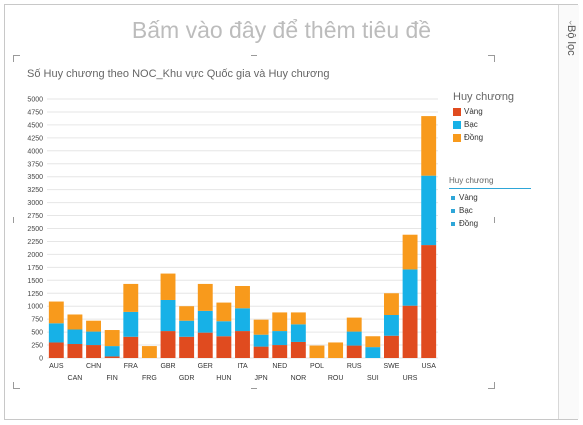 Image resolution: width=583 pixels, height=425 pixels. Describe the element at coordinates (474, 137) in the screenshot. I see `legend-label: Đồng` at that location.